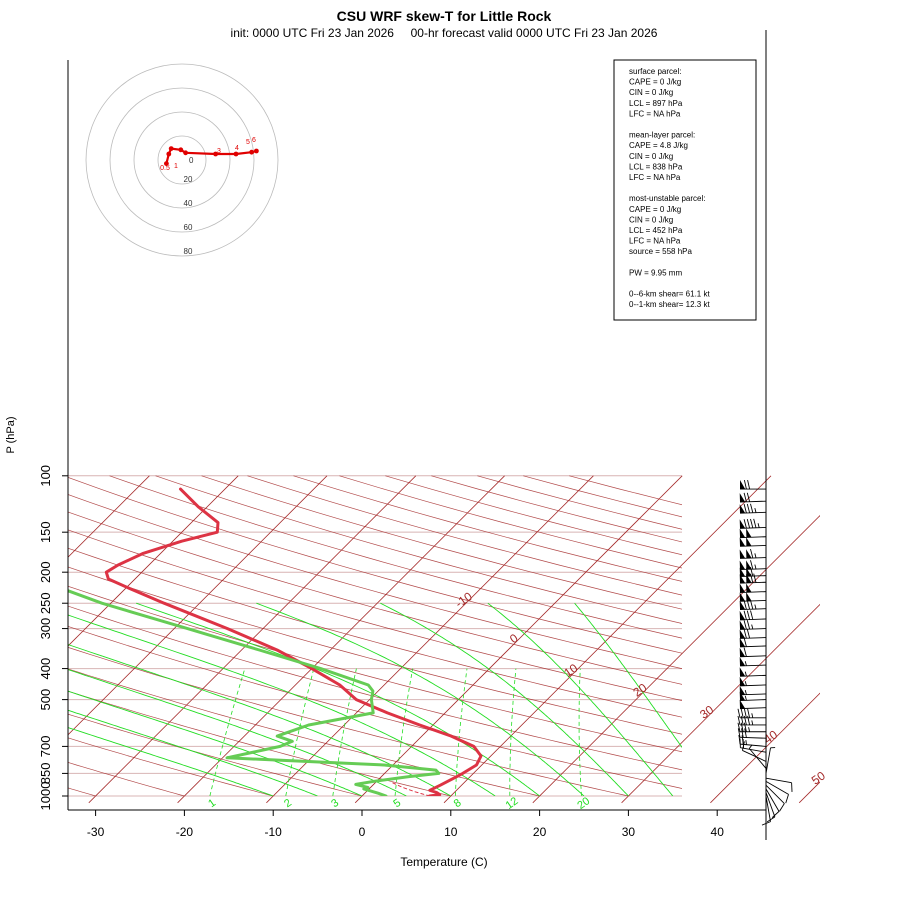 The height and width of the screenshot is (905, 900). I want to click on hodograph-height-label: 4, so click(237, 148).